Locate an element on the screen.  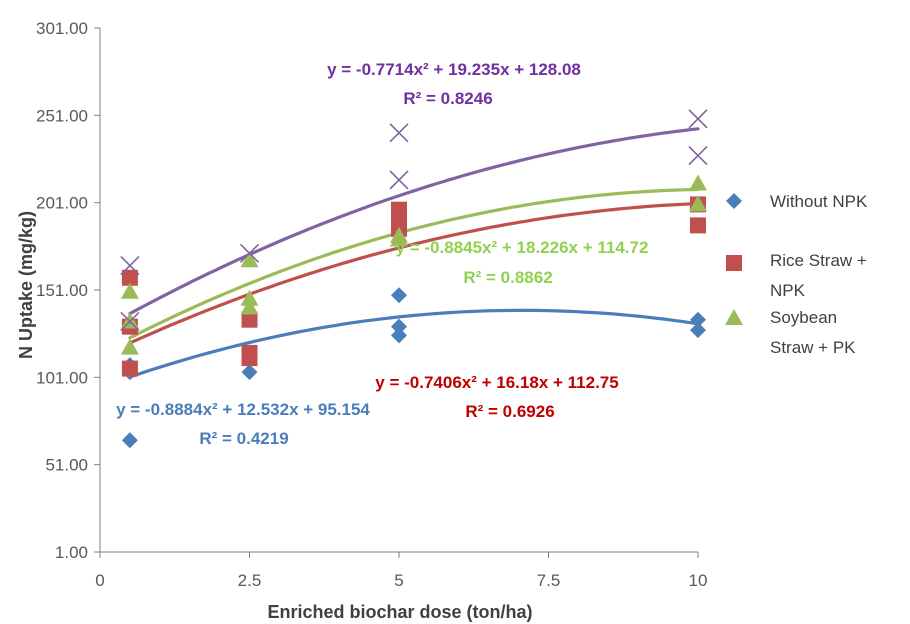
trendline-r-squared: R² = 0.6926 is located at coordinates (509, 411).